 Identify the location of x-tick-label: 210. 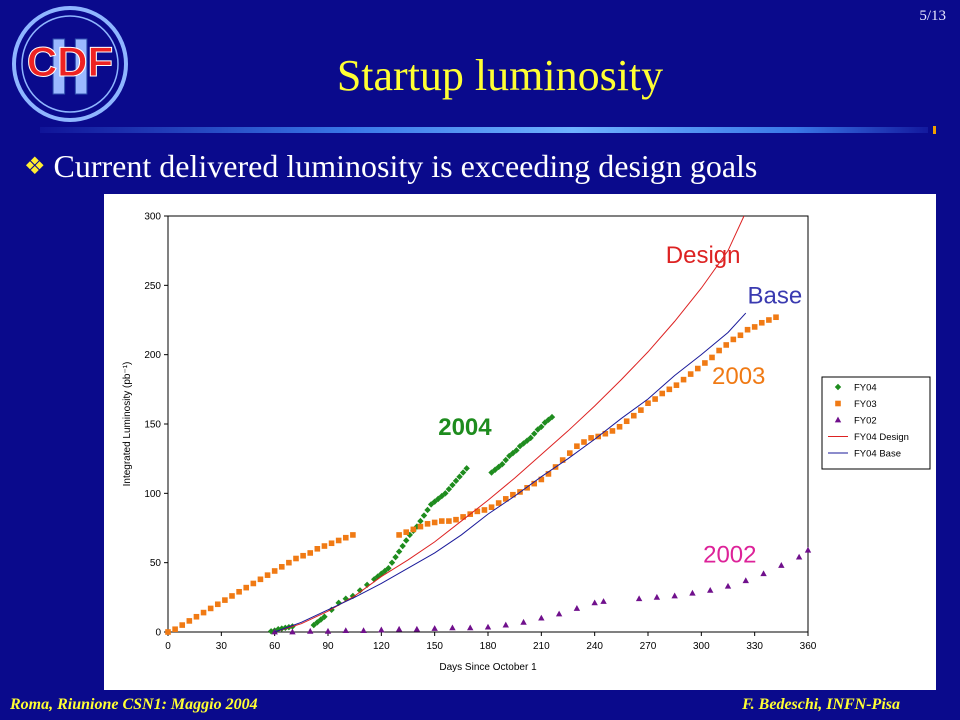
(541, 646).